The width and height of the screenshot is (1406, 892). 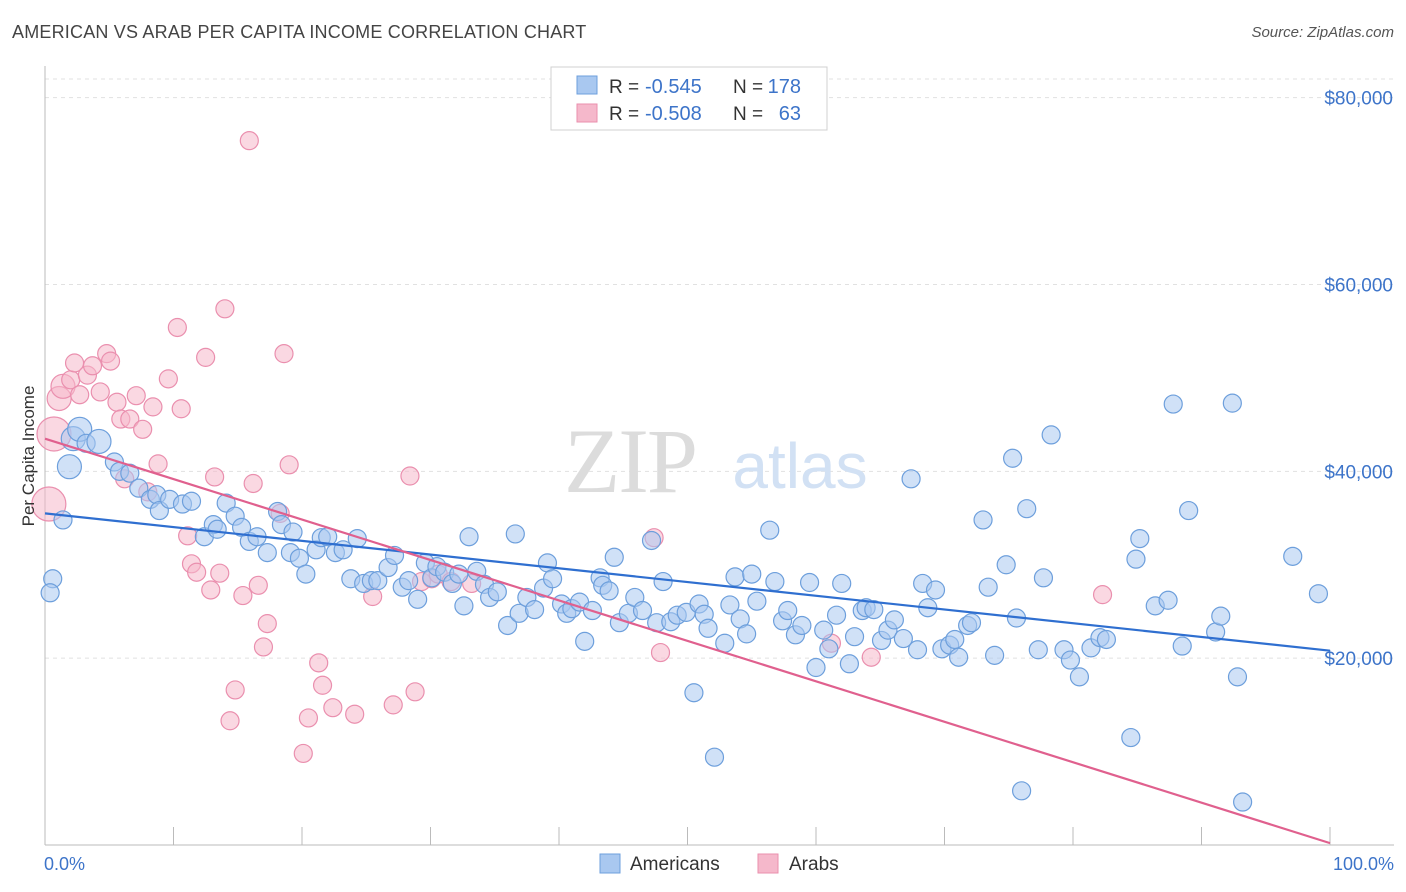 What do you see at coordinates (610, 863) in the screenshot?
I see `legend-bottom-swatch-americans` at bounding box center [610, 863].